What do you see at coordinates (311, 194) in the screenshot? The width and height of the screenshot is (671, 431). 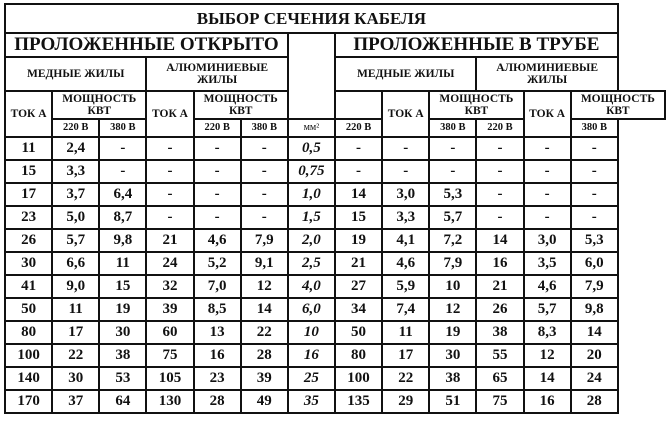 I see `section_mm2-cell: 1,0` at bounding box center [311, 194].